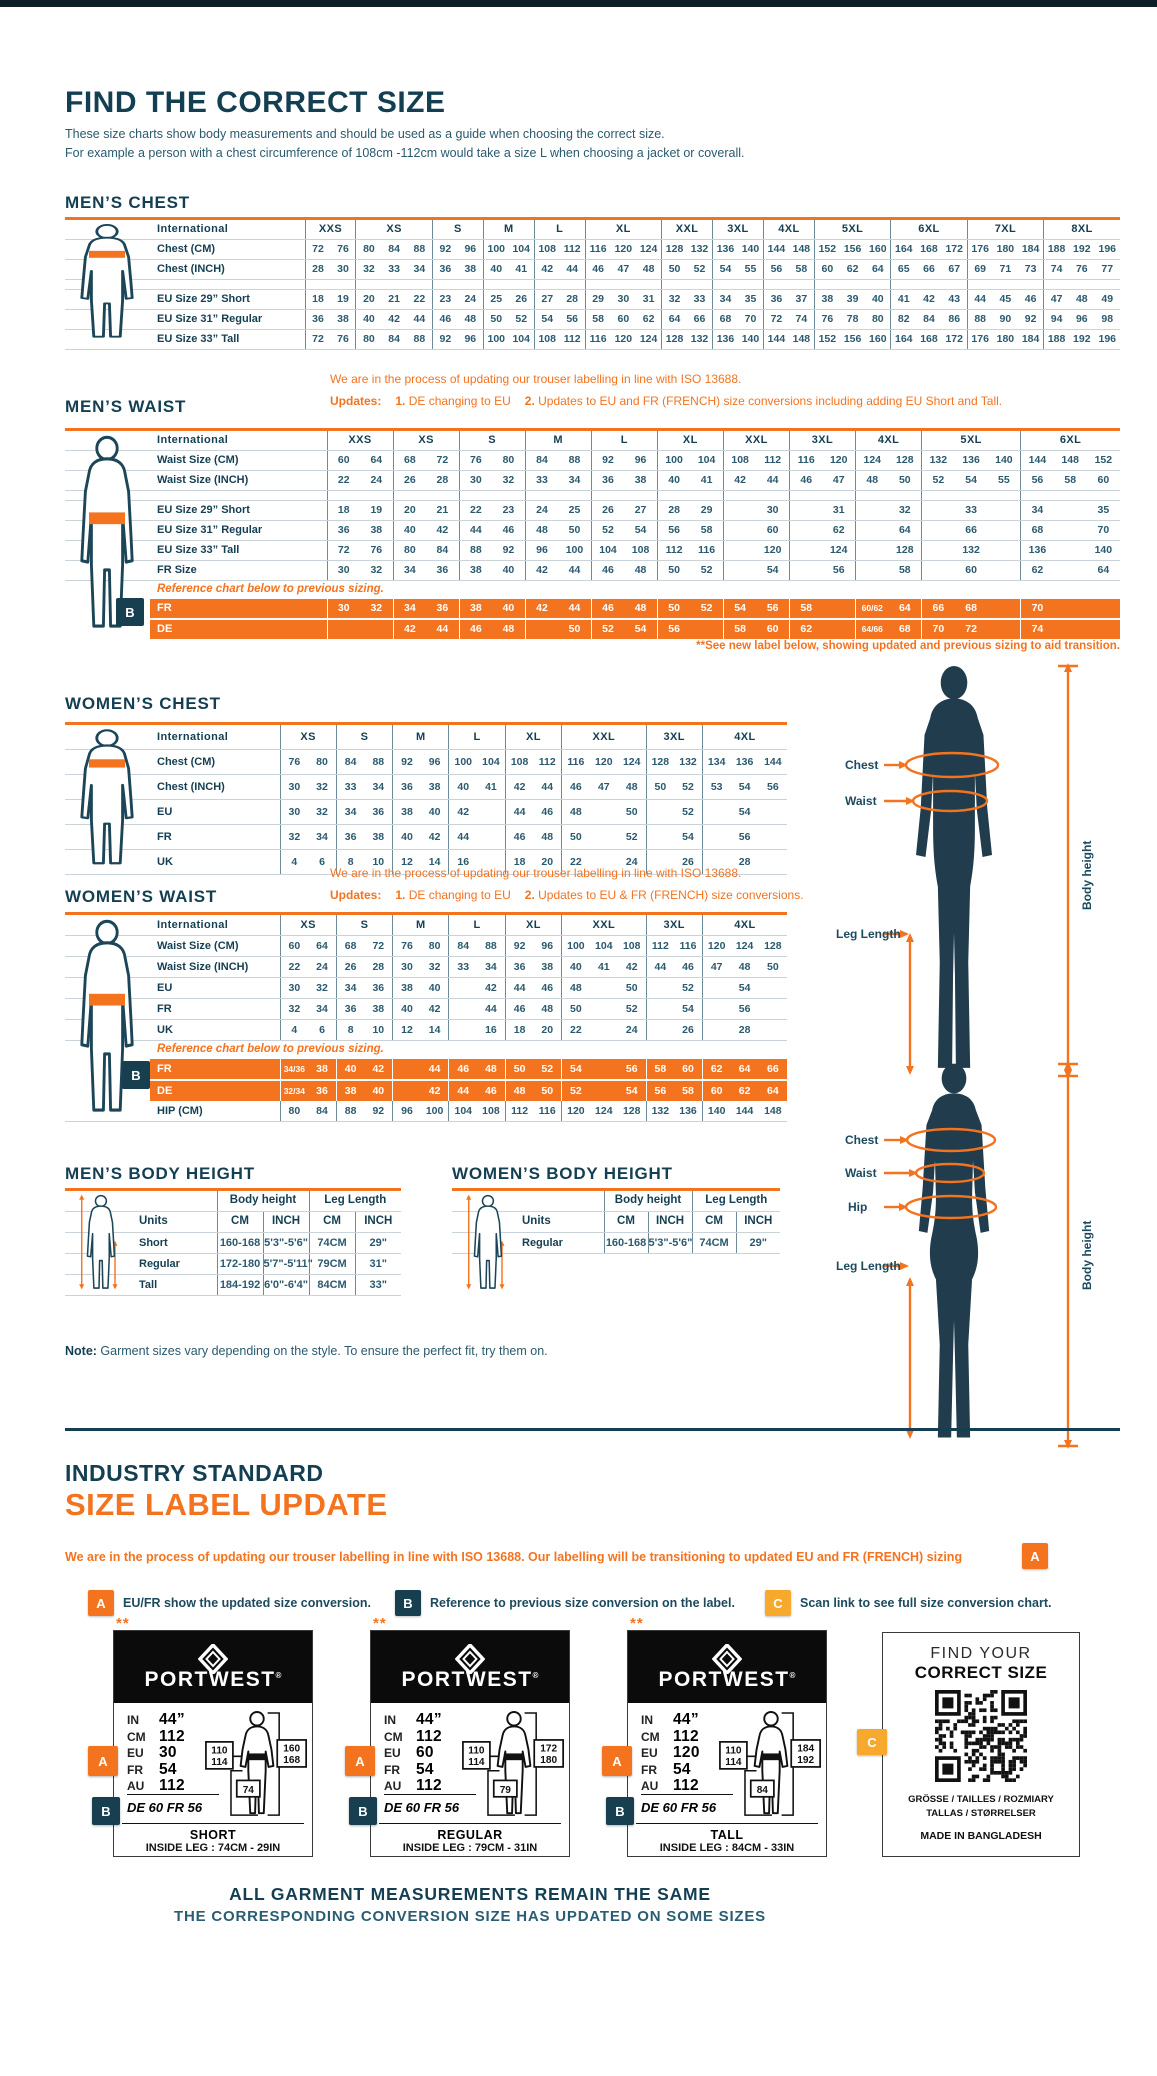 The height and width of the screenshot is (2076, 1157). What do you see at coordinates (409, 1753) in the screenshot?
I see `size-value-row: EU 60` at bounding box center [409, 1753].